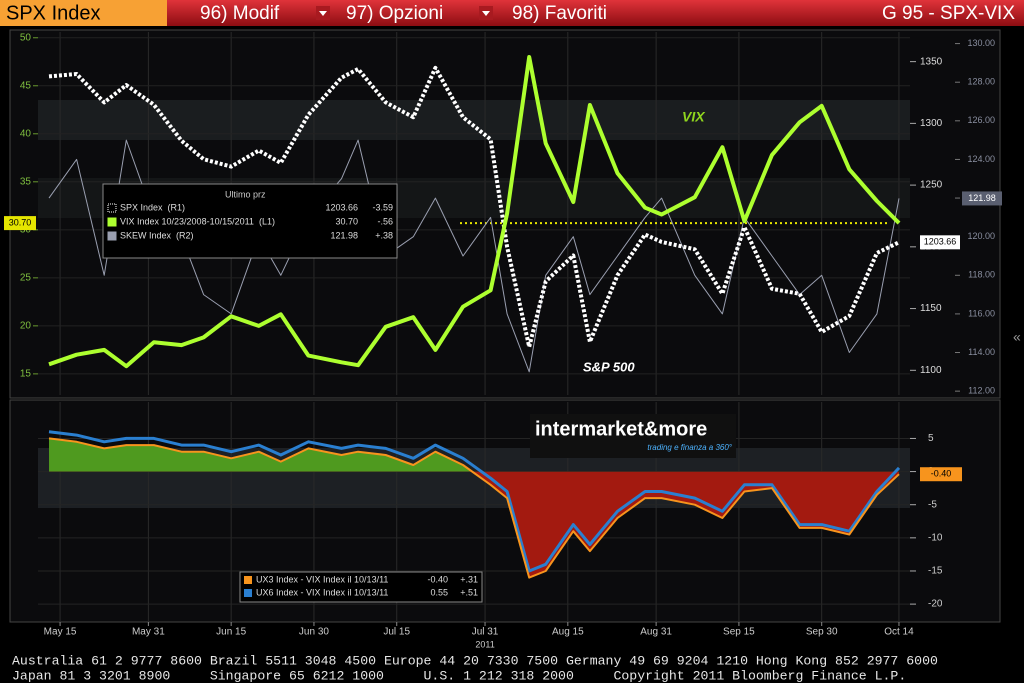  I want to click on x-tick-label: Jun 15, so click(231, 632).